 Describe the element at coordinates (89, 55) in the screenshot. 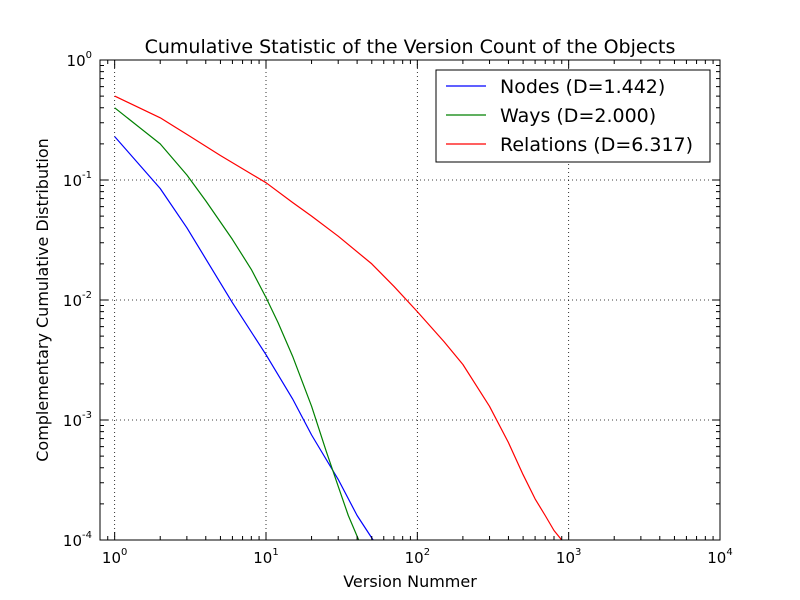

I see `y-tick-exp: 0` at that location.